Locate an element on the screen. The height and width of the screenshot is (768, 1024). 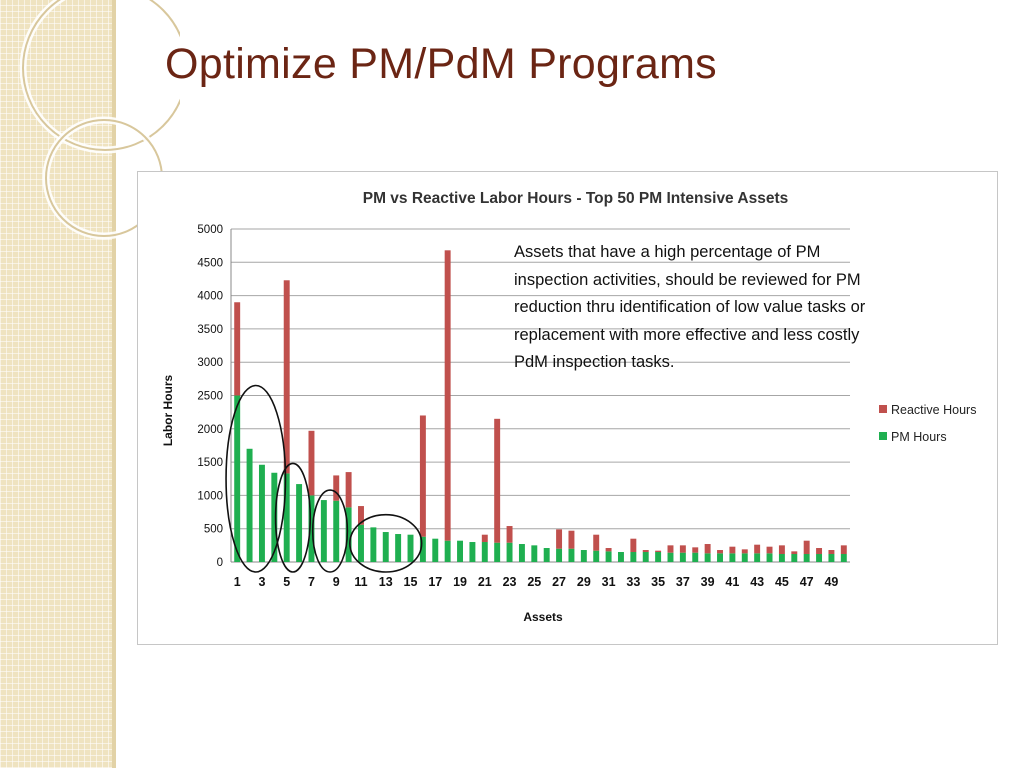
x-tick-label: 49 is located at coordinates (831, 582).